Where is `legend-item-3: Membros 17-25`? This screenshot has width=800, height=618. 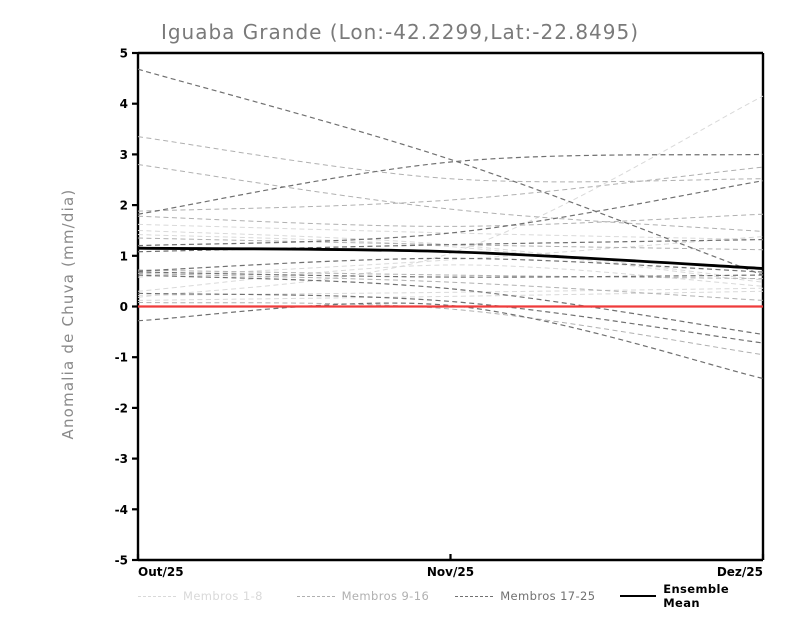 legend-item-3: Membros 17-25 is located at coordinates (537, 596).